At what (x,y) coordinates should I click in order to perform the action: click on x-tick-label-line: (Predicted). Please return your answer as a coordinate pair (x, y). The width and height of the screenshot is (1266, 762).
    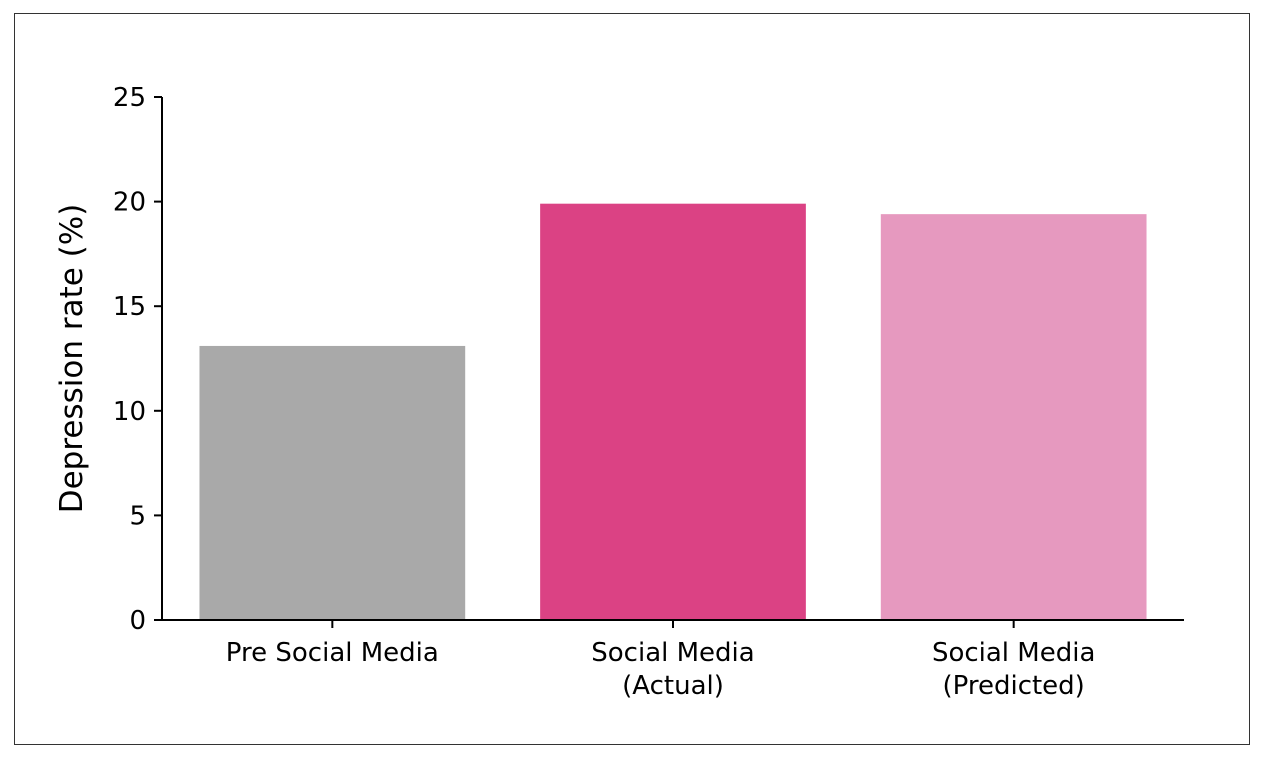
    Looking at the image, I should click on (1013, 686).